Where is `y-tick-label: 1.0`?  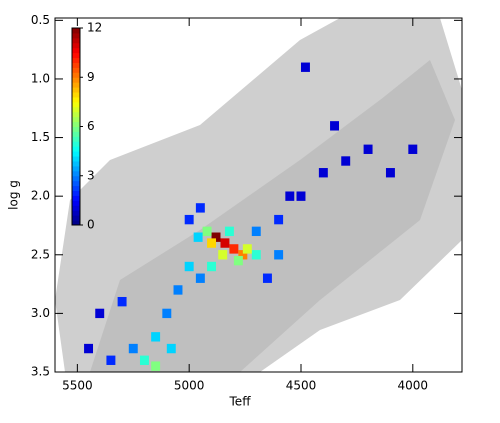
y-tick-label: 1.0 is located at coordinates (40, 78).